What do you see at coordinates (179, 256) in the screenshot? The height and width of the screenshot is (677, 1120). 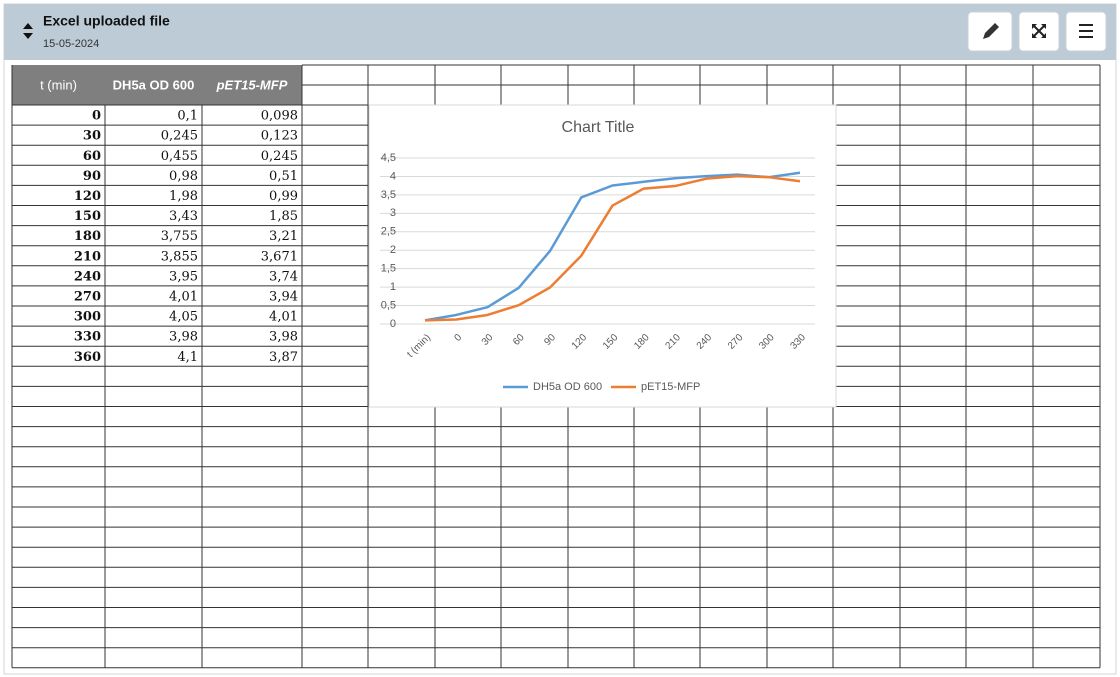 I see `cell: 3,855` at bounding box center [179, 256].